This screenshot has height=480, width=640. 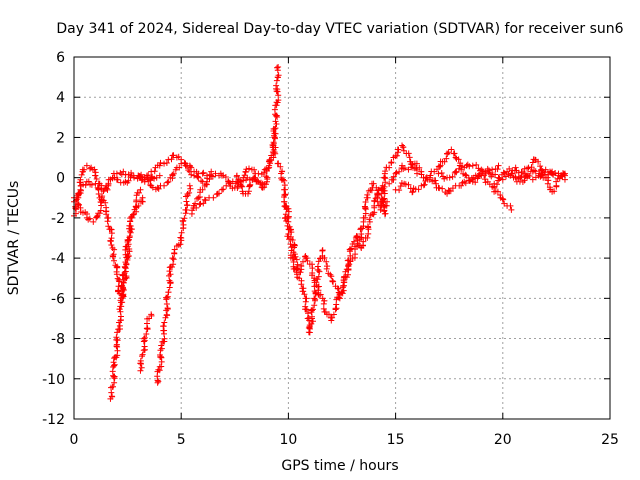 What do you see at coordinates (60, 138) in the screenshot?
I see `y-tick-label: 2` at bounding box center [60, 138].